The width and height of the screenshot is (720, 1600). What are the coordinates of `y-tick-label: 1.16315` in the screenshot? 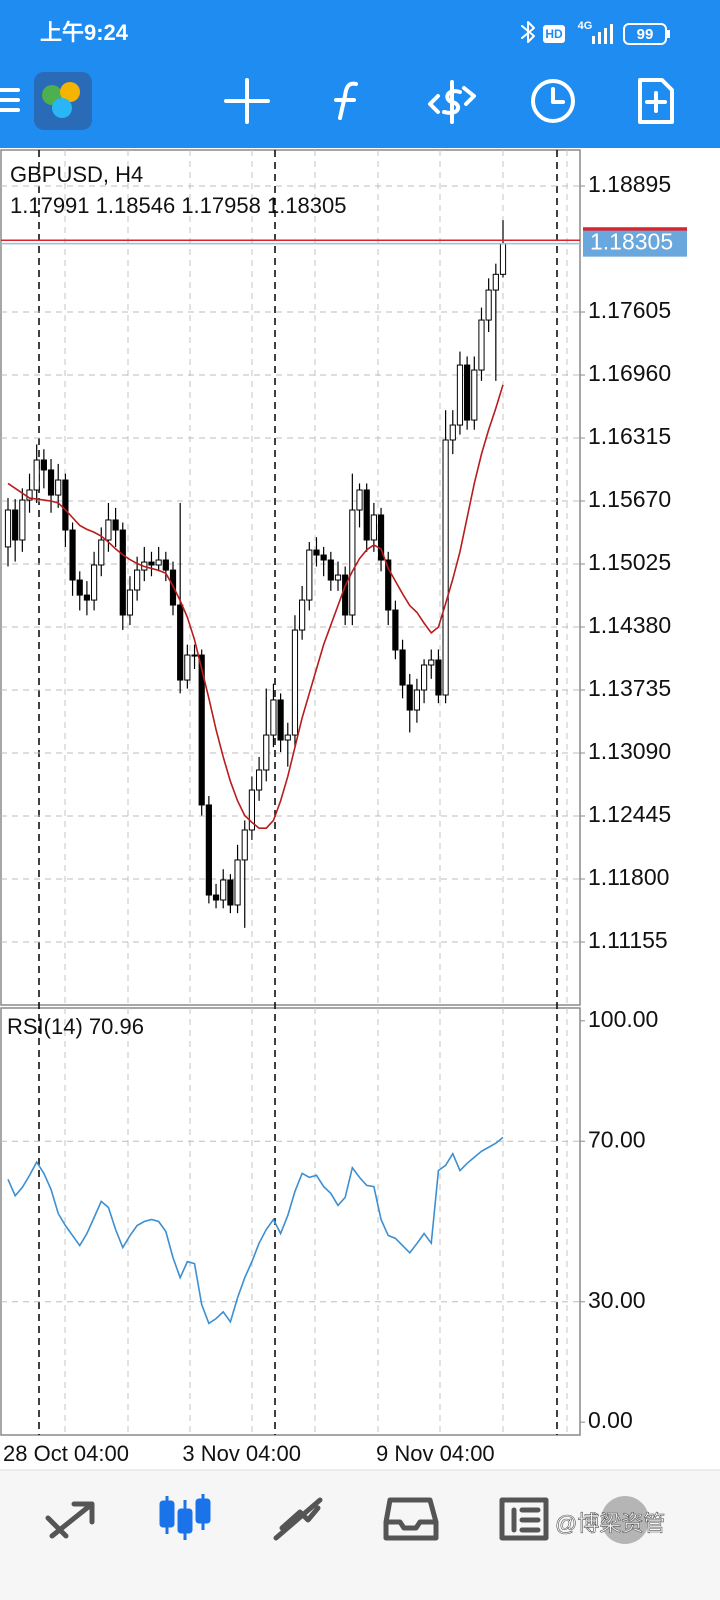 It's located at (629, 436).